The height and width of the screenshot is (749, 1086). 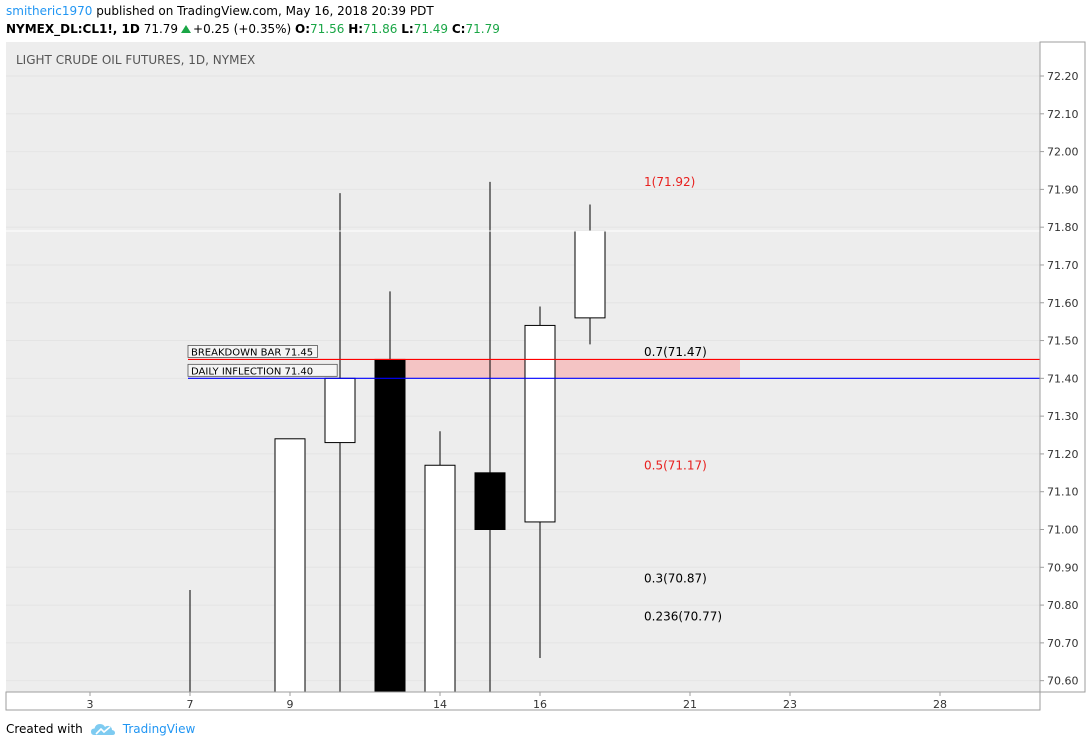 I want to click on tradingview-cloud-icon, so click(x=102, y=729).